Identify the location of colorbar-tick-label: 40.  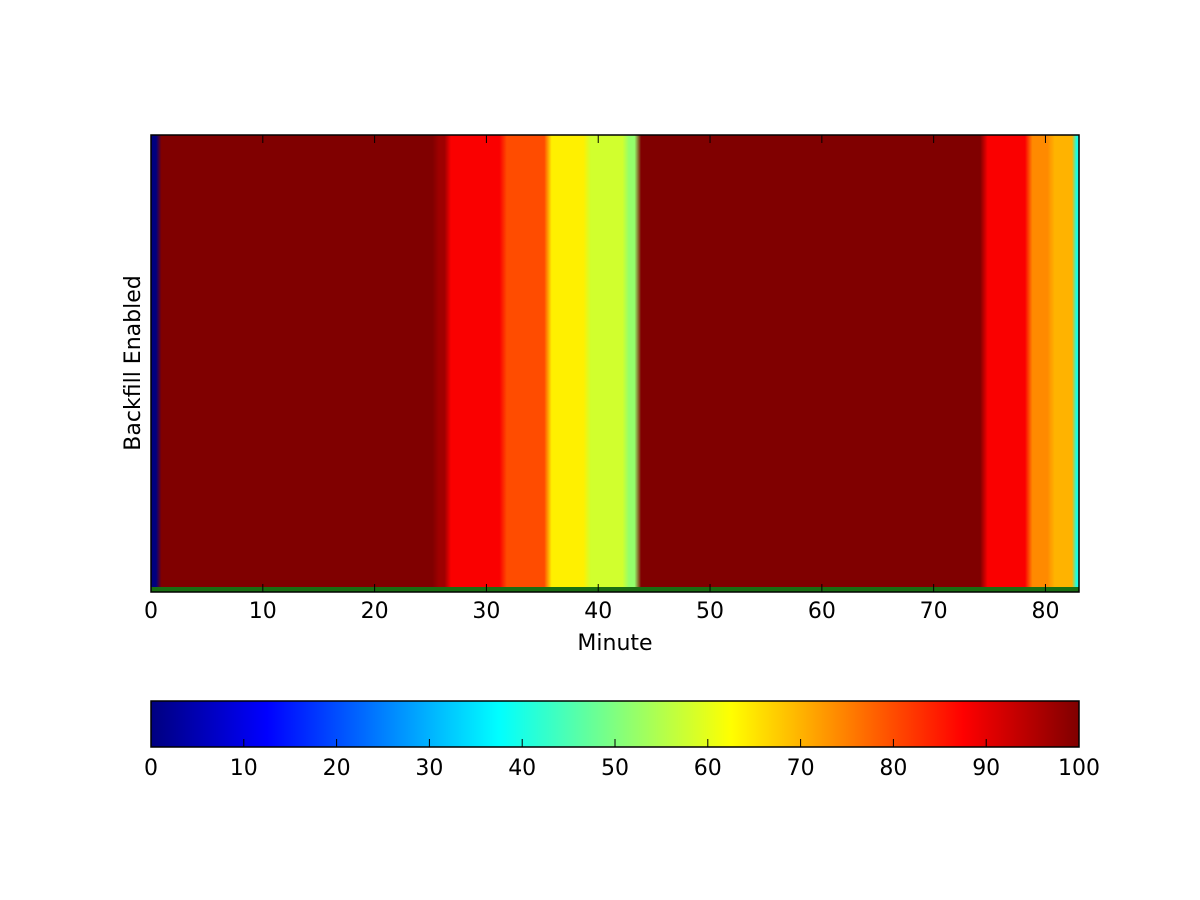
(522, 768).